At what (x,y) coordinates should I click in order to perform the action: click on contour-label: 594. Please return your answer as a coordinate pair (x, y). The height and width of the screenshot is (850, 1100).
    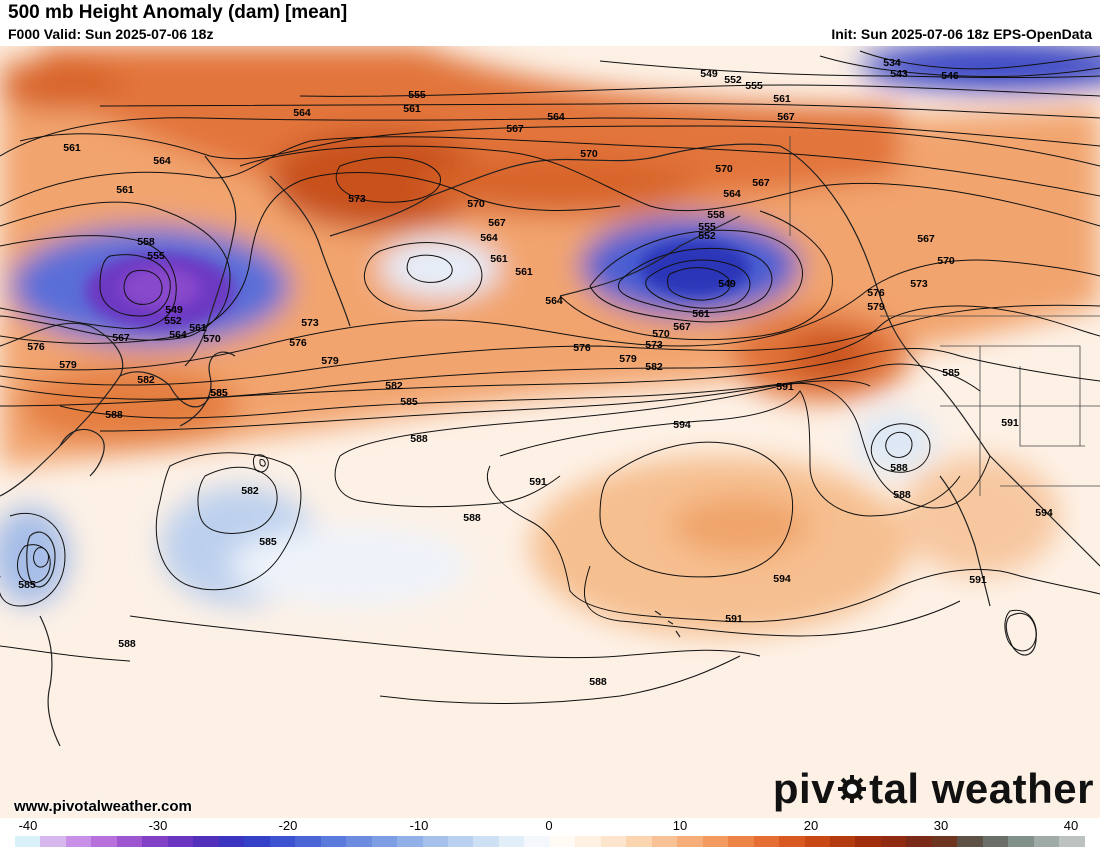
    Looking at the image, I should click on (682, 425).